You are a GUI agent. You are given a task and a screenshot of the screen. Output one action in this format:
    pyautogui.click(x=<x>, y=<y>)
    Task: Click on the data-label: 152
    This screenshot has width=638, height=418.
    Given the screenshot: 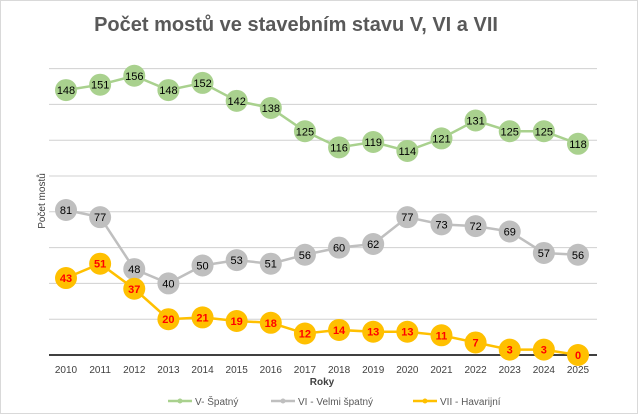 What is the action you would take?
    pyautogui.click(x=202, y=84)
    